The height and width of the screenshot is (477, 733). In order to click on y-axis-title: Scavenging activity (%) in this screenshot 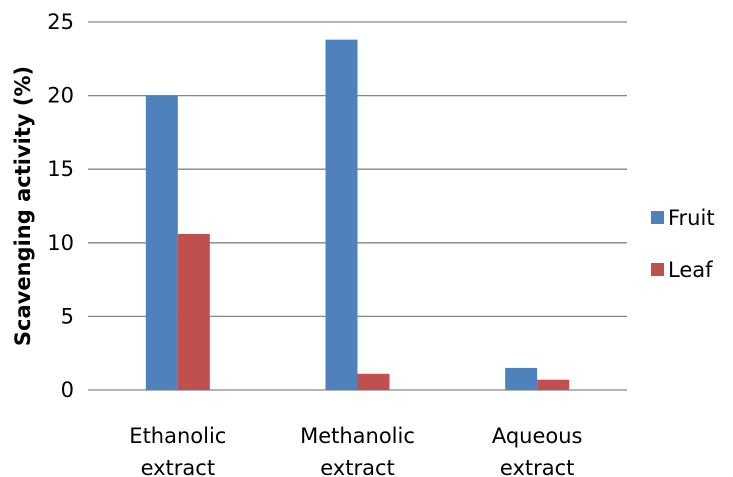, I will do `click(23, 206)`.